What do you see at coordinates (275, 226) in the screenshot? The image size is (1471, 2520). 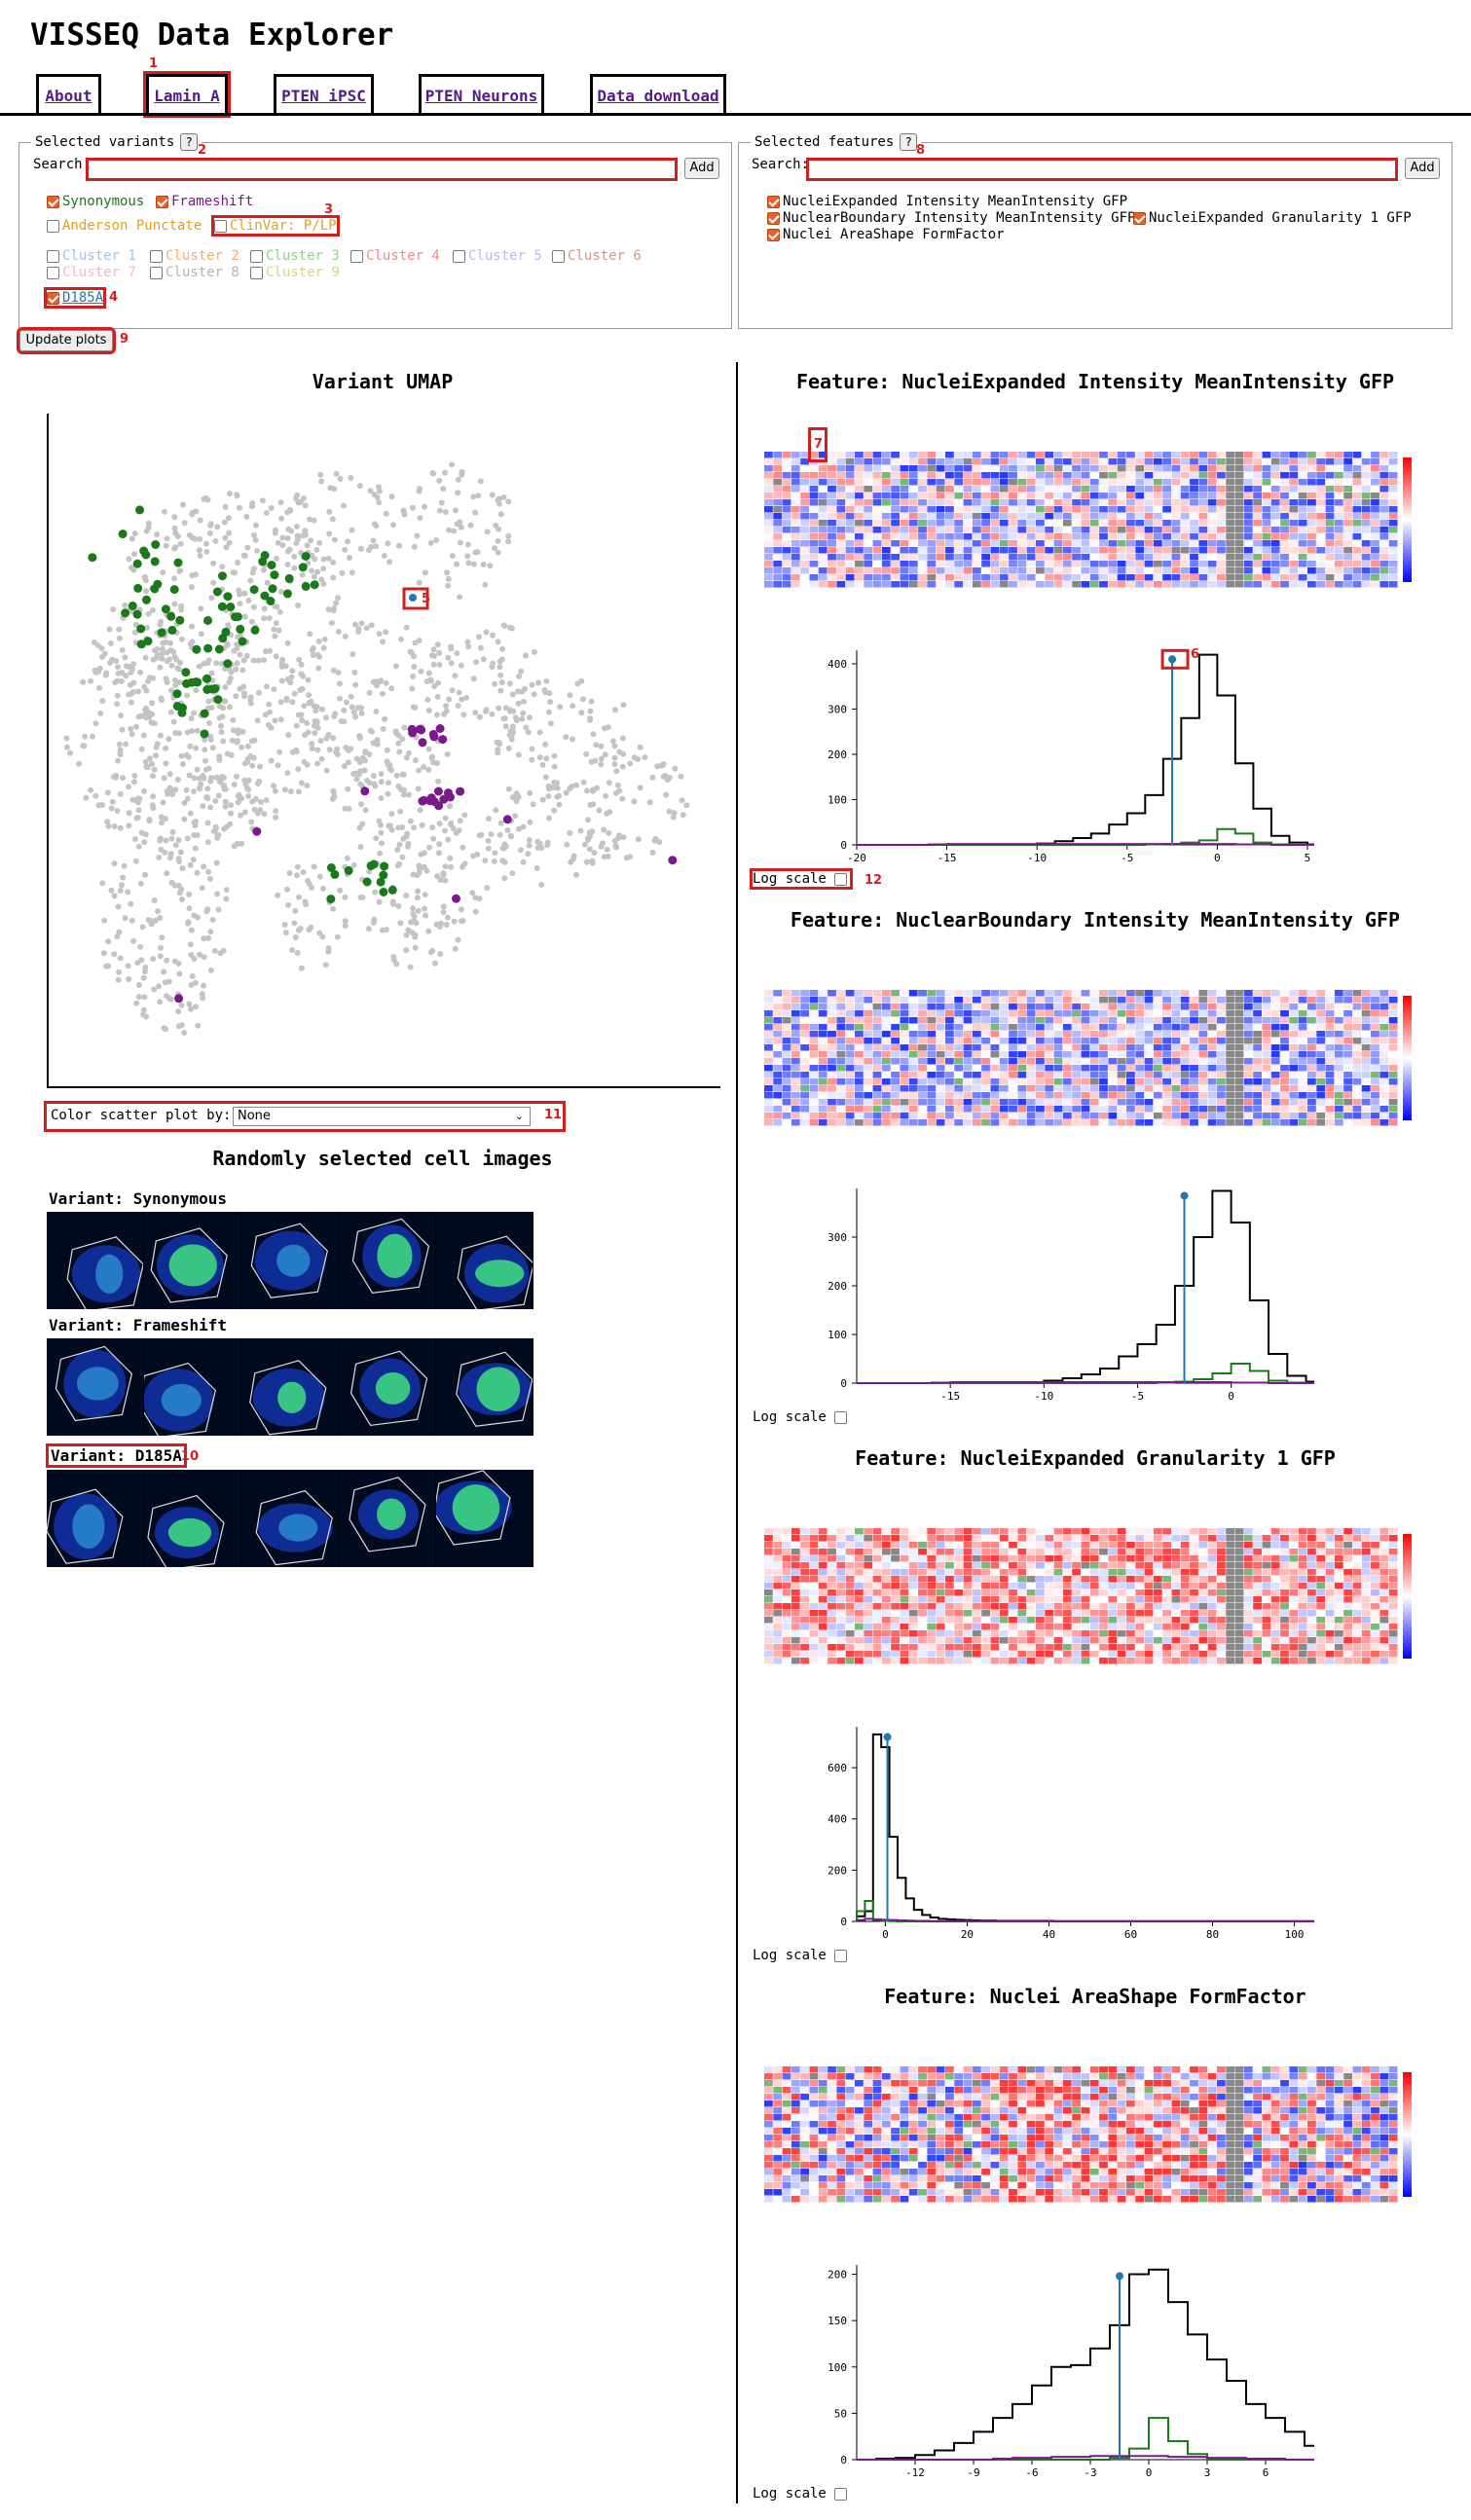 I see `variant-checkbox-clinvar-p-lp: ClinVar: P/LP` at bounding box center [275, 226].